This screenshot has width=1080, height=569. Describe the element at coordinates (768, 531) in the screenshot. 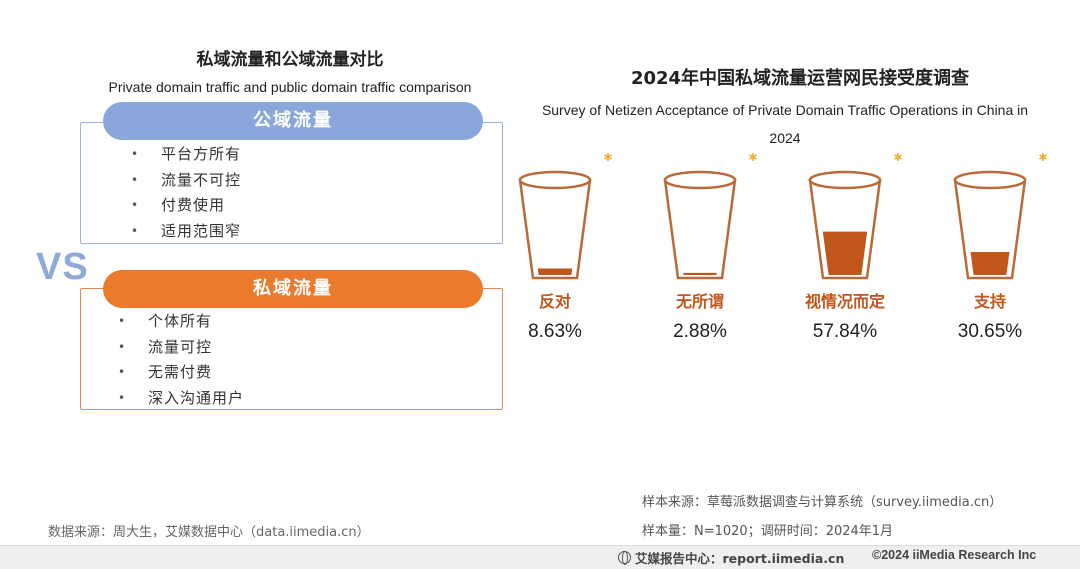

I see `sample-size: 样本量：N=1020；调研时间：2024年1月` at that location.